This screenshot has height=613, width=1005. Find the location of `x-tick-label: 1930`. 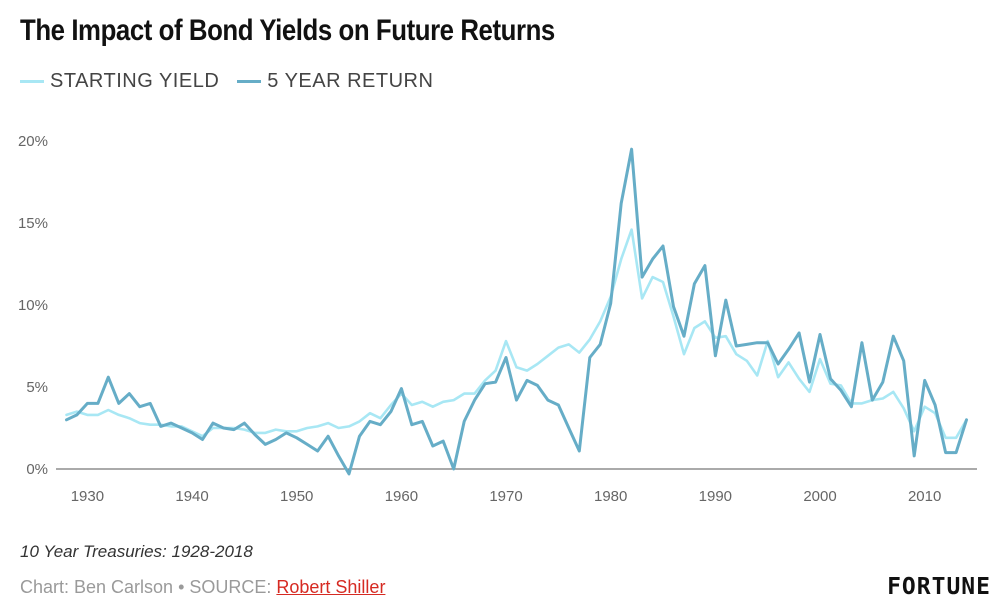

x-tick-label: 1930 is located at coordinates (87, 496).